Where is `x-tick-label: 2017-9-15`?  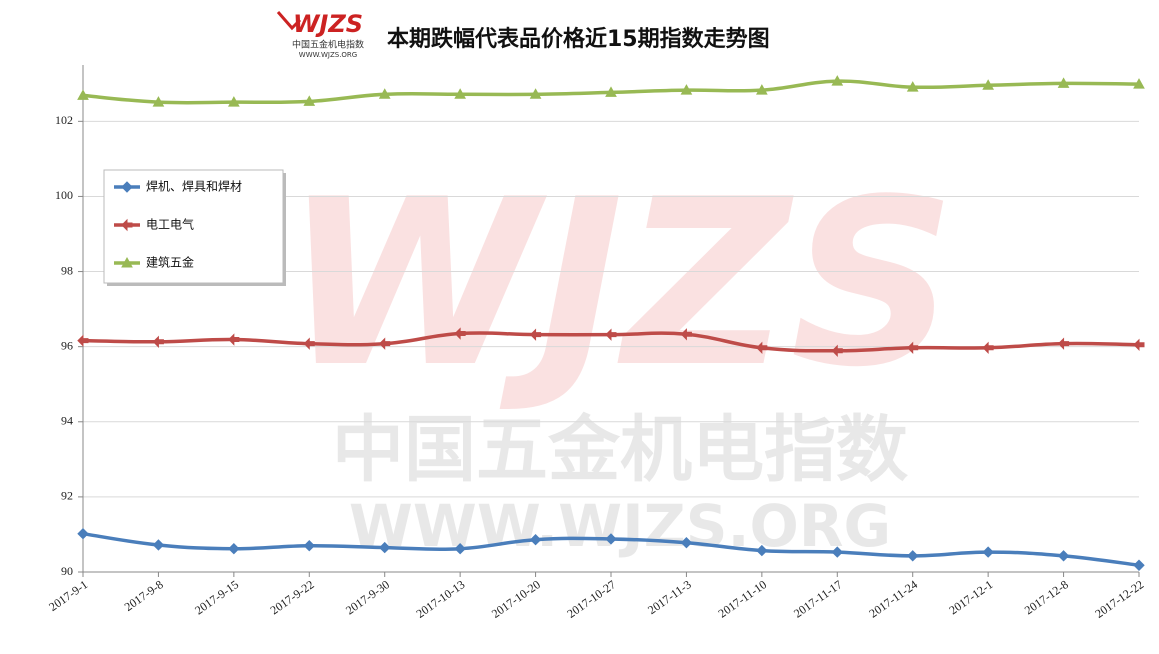 x-tick-label: 2017-9-15 is located at coordinates (216, 597).